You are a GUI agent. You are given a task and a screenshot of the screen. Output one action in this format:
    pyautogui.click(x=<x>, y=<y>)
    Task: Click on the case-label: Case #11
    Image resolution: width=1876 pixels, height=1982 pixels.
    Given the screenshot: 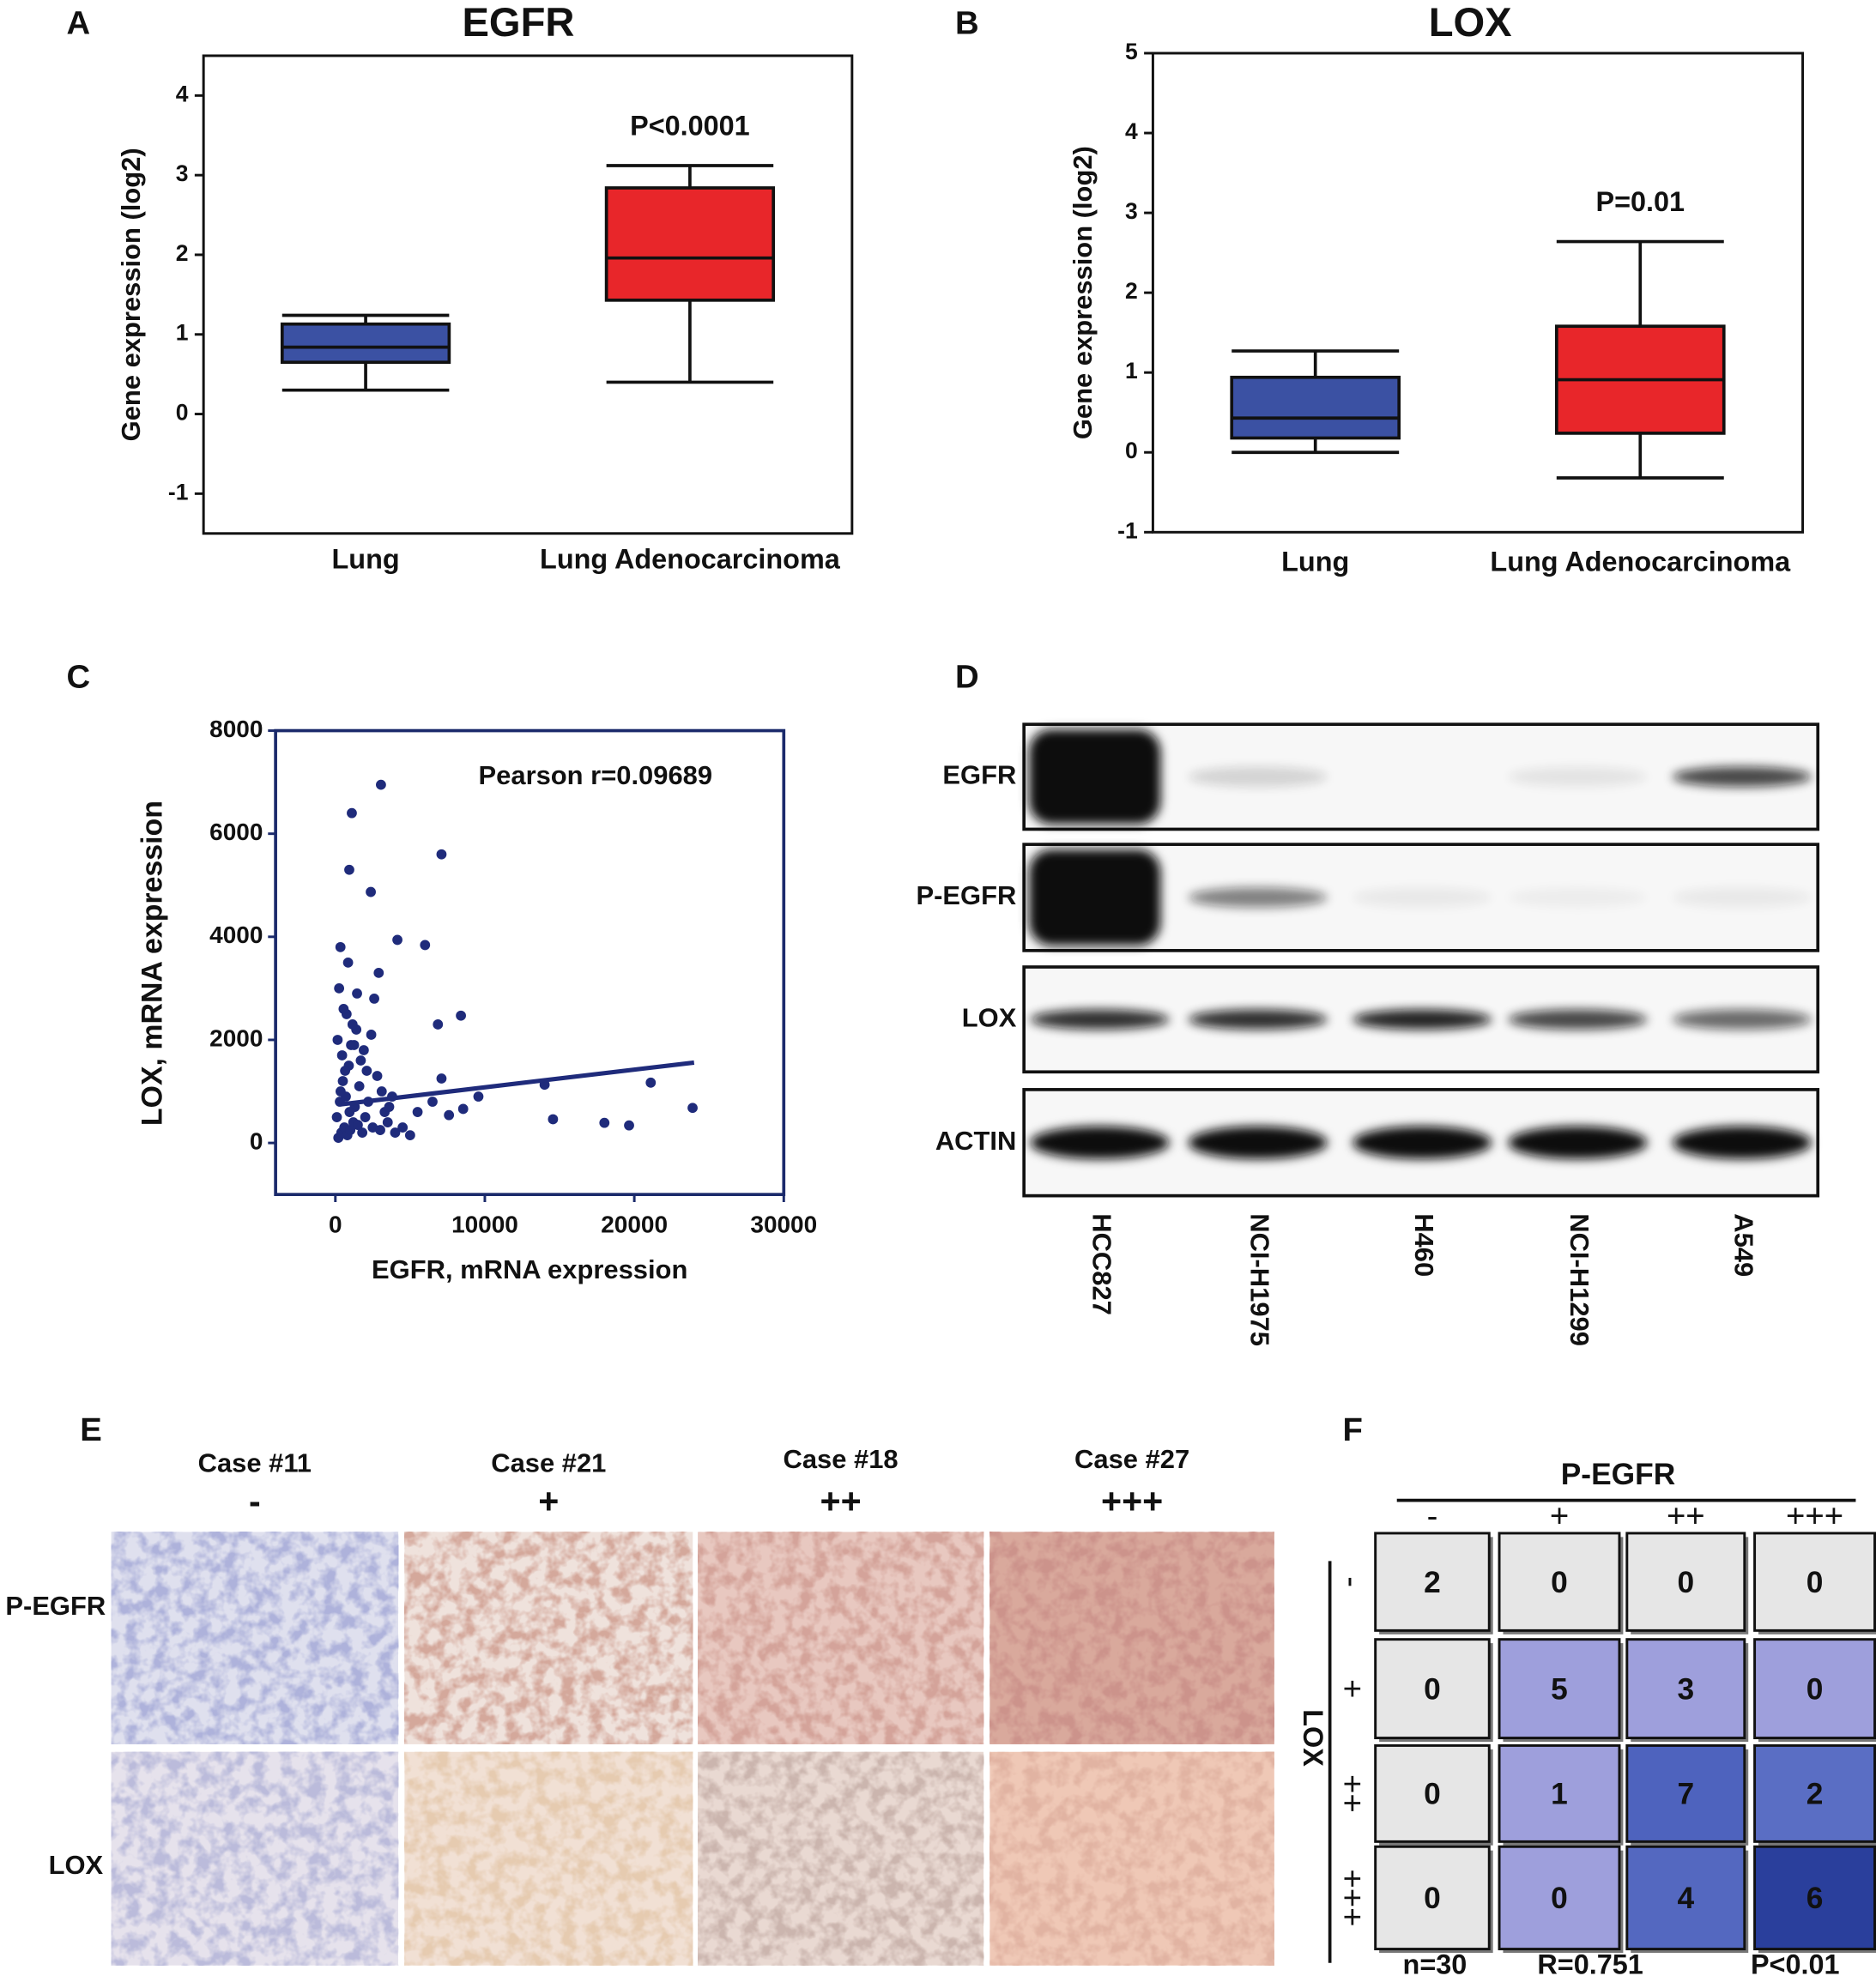 What is the action you would take?
    pyautogui.click(x=255, y=1463)
    